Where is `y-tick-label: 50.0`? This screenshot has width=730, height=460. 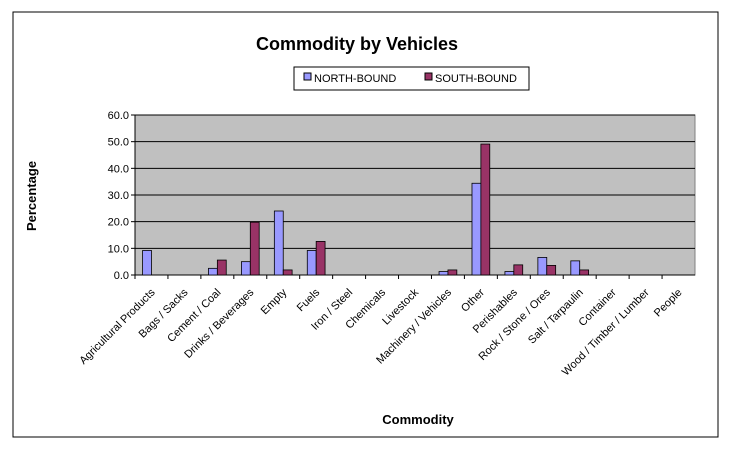
y-tick-label: 50.0 is located at coordinates (118, 143).